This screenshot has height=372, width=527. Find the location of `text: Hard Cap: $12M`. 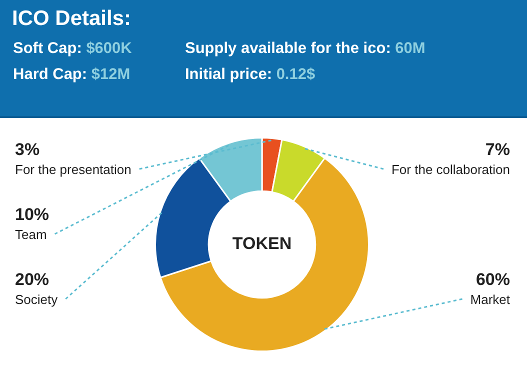

text: Hard Cap: $12M is located at coordinates (71, 74).